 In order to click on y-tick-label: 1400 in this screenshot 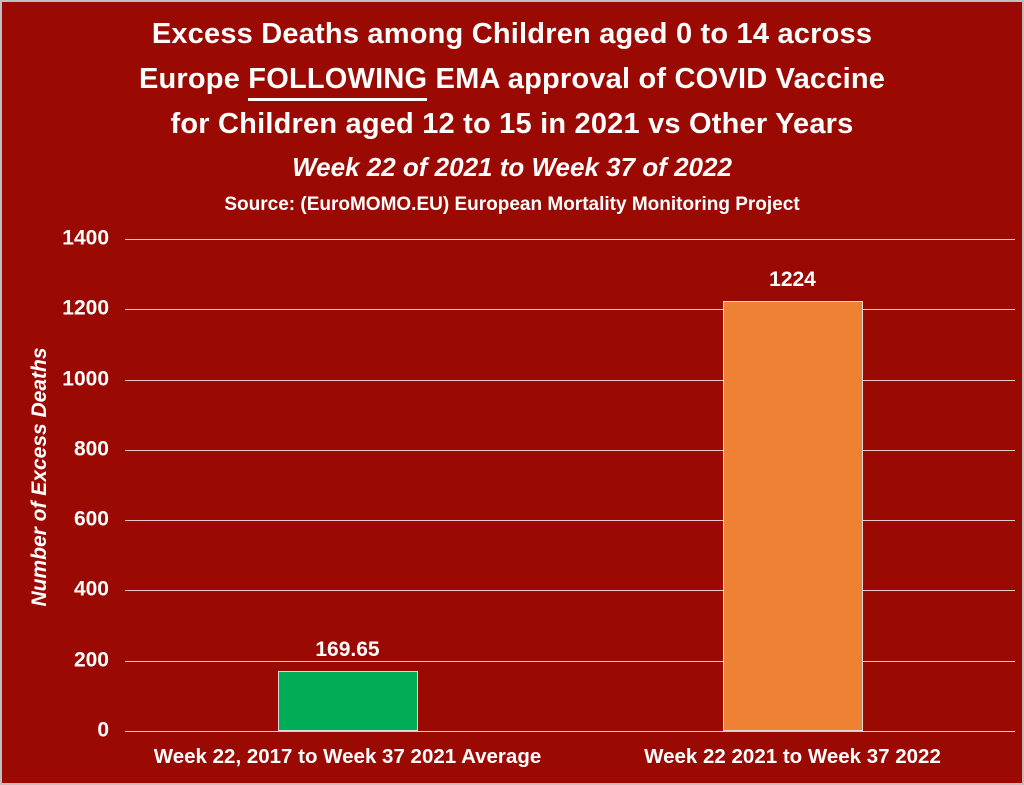, I will do `click(85, 238)`.